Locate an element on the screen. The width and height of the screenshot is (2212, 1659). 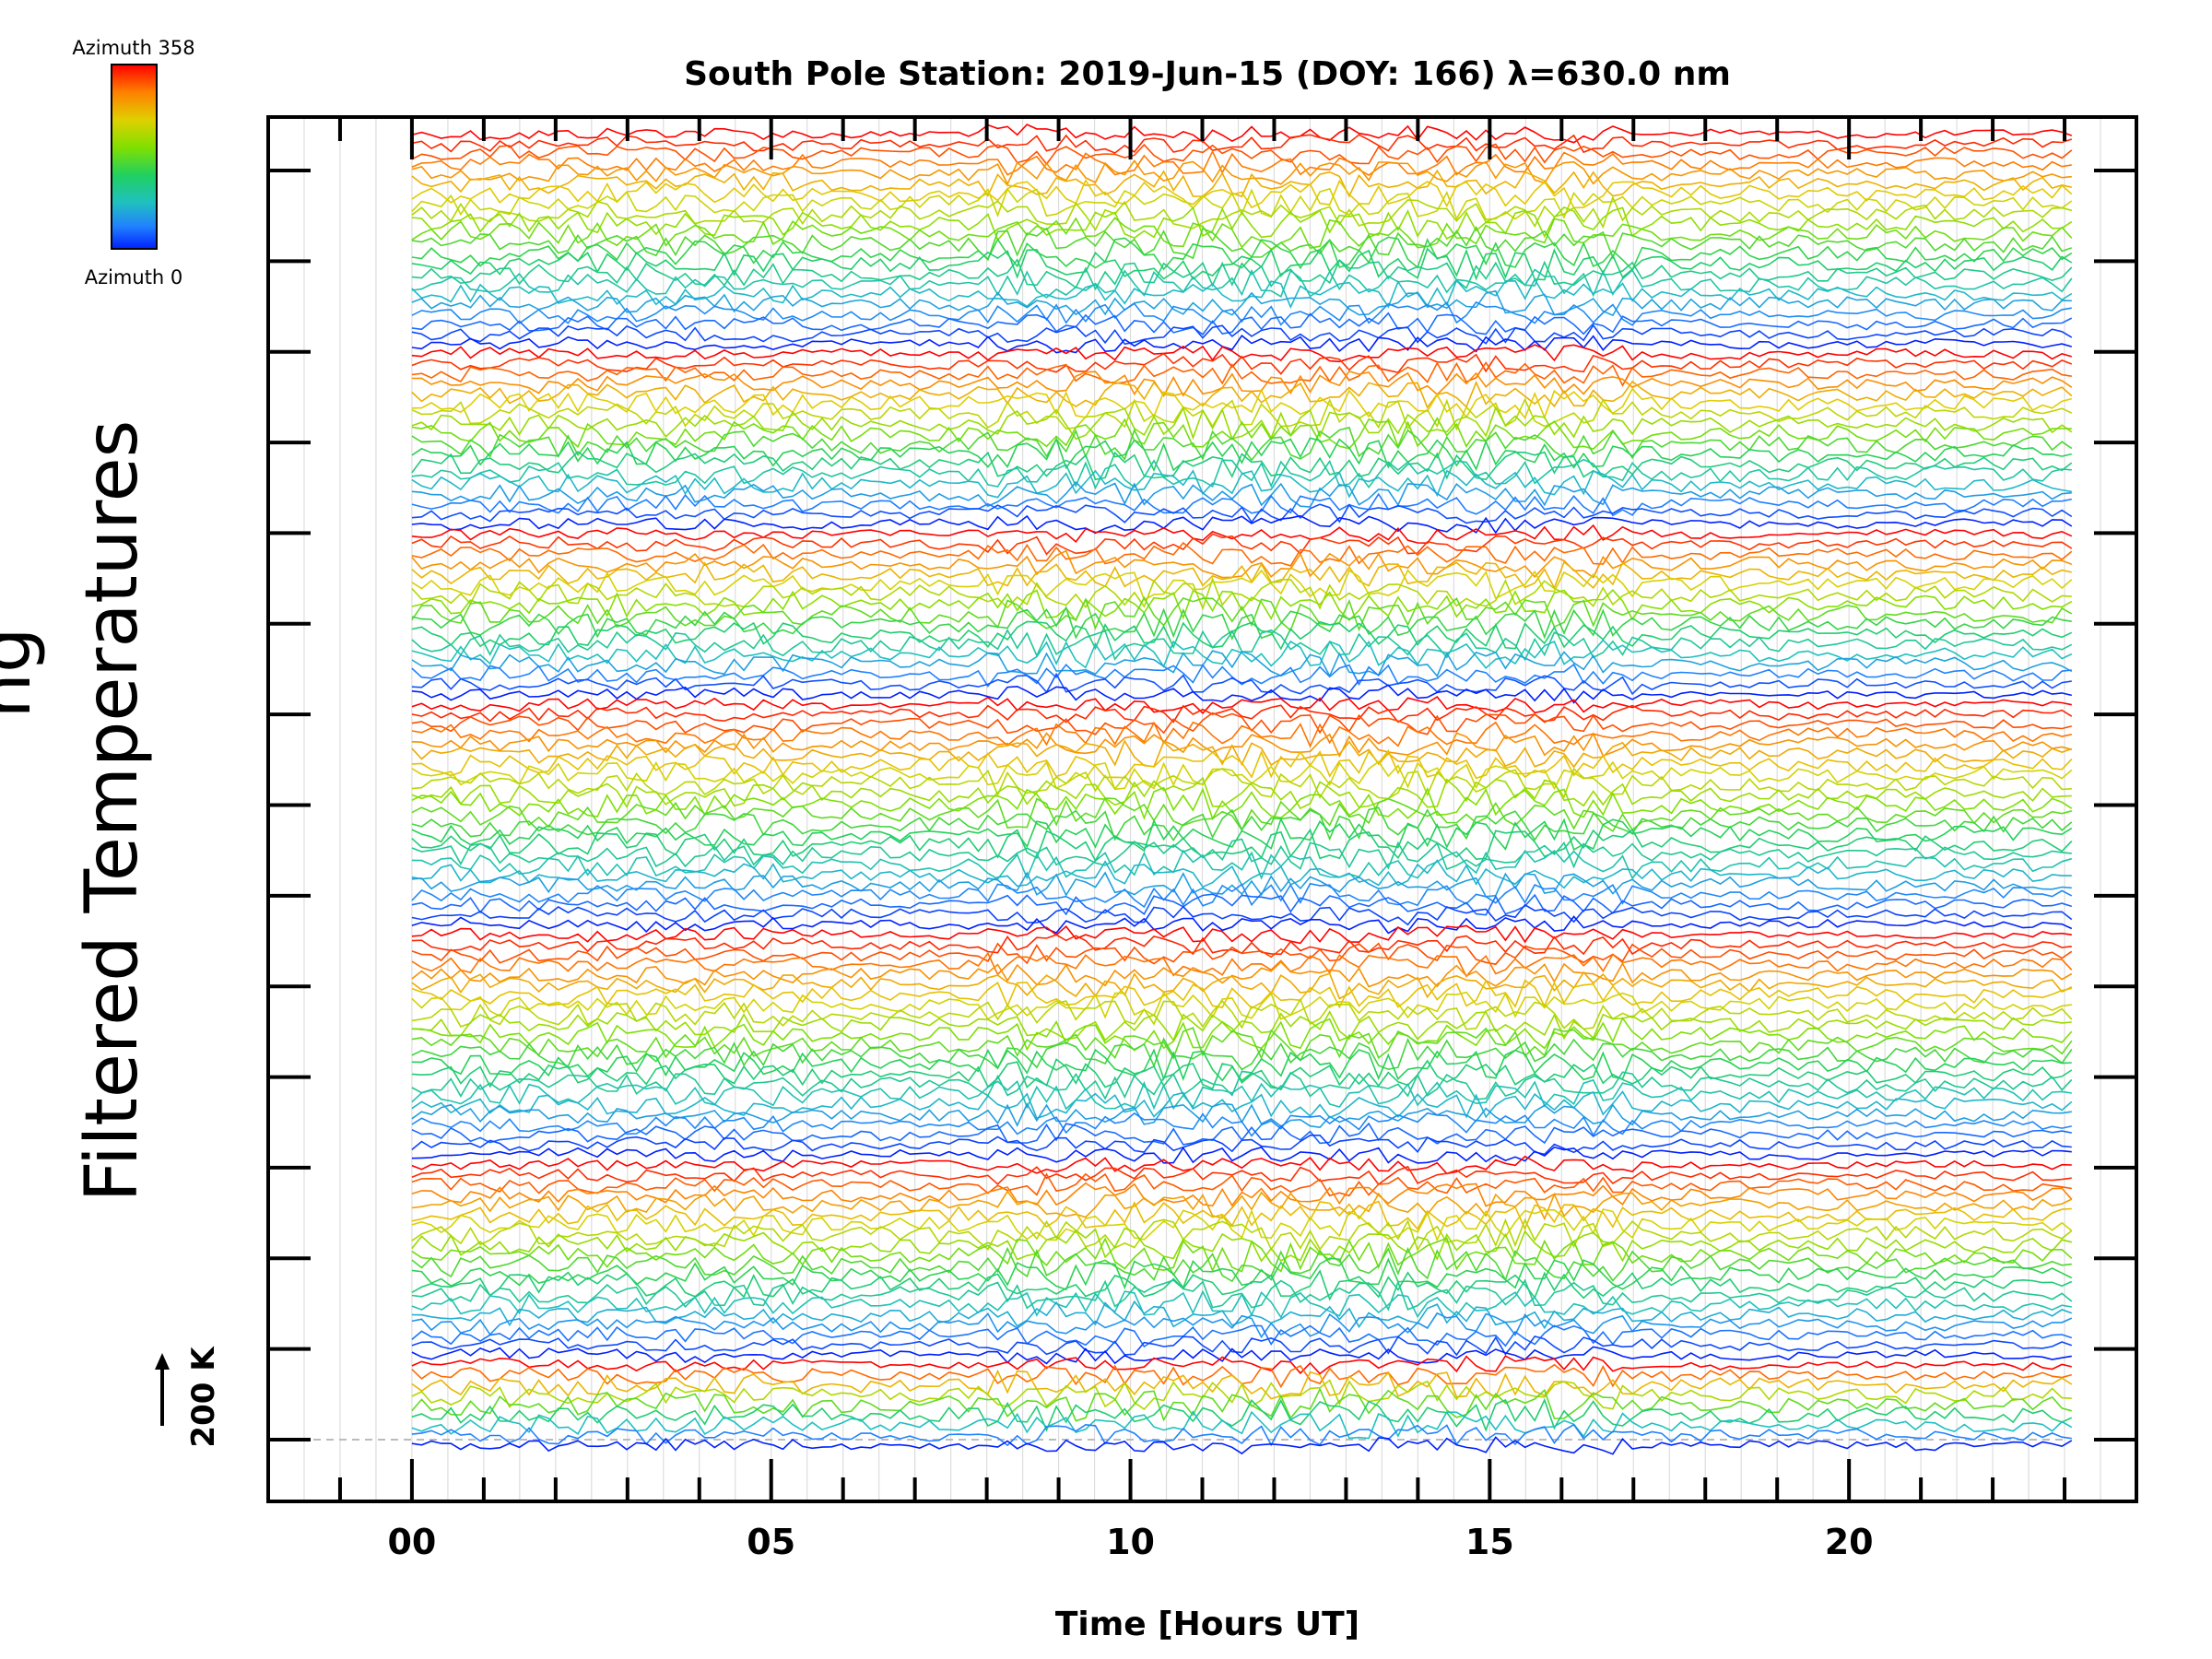
y-axis-label: Filtered Temperatures is located at coordinates (112, 811).